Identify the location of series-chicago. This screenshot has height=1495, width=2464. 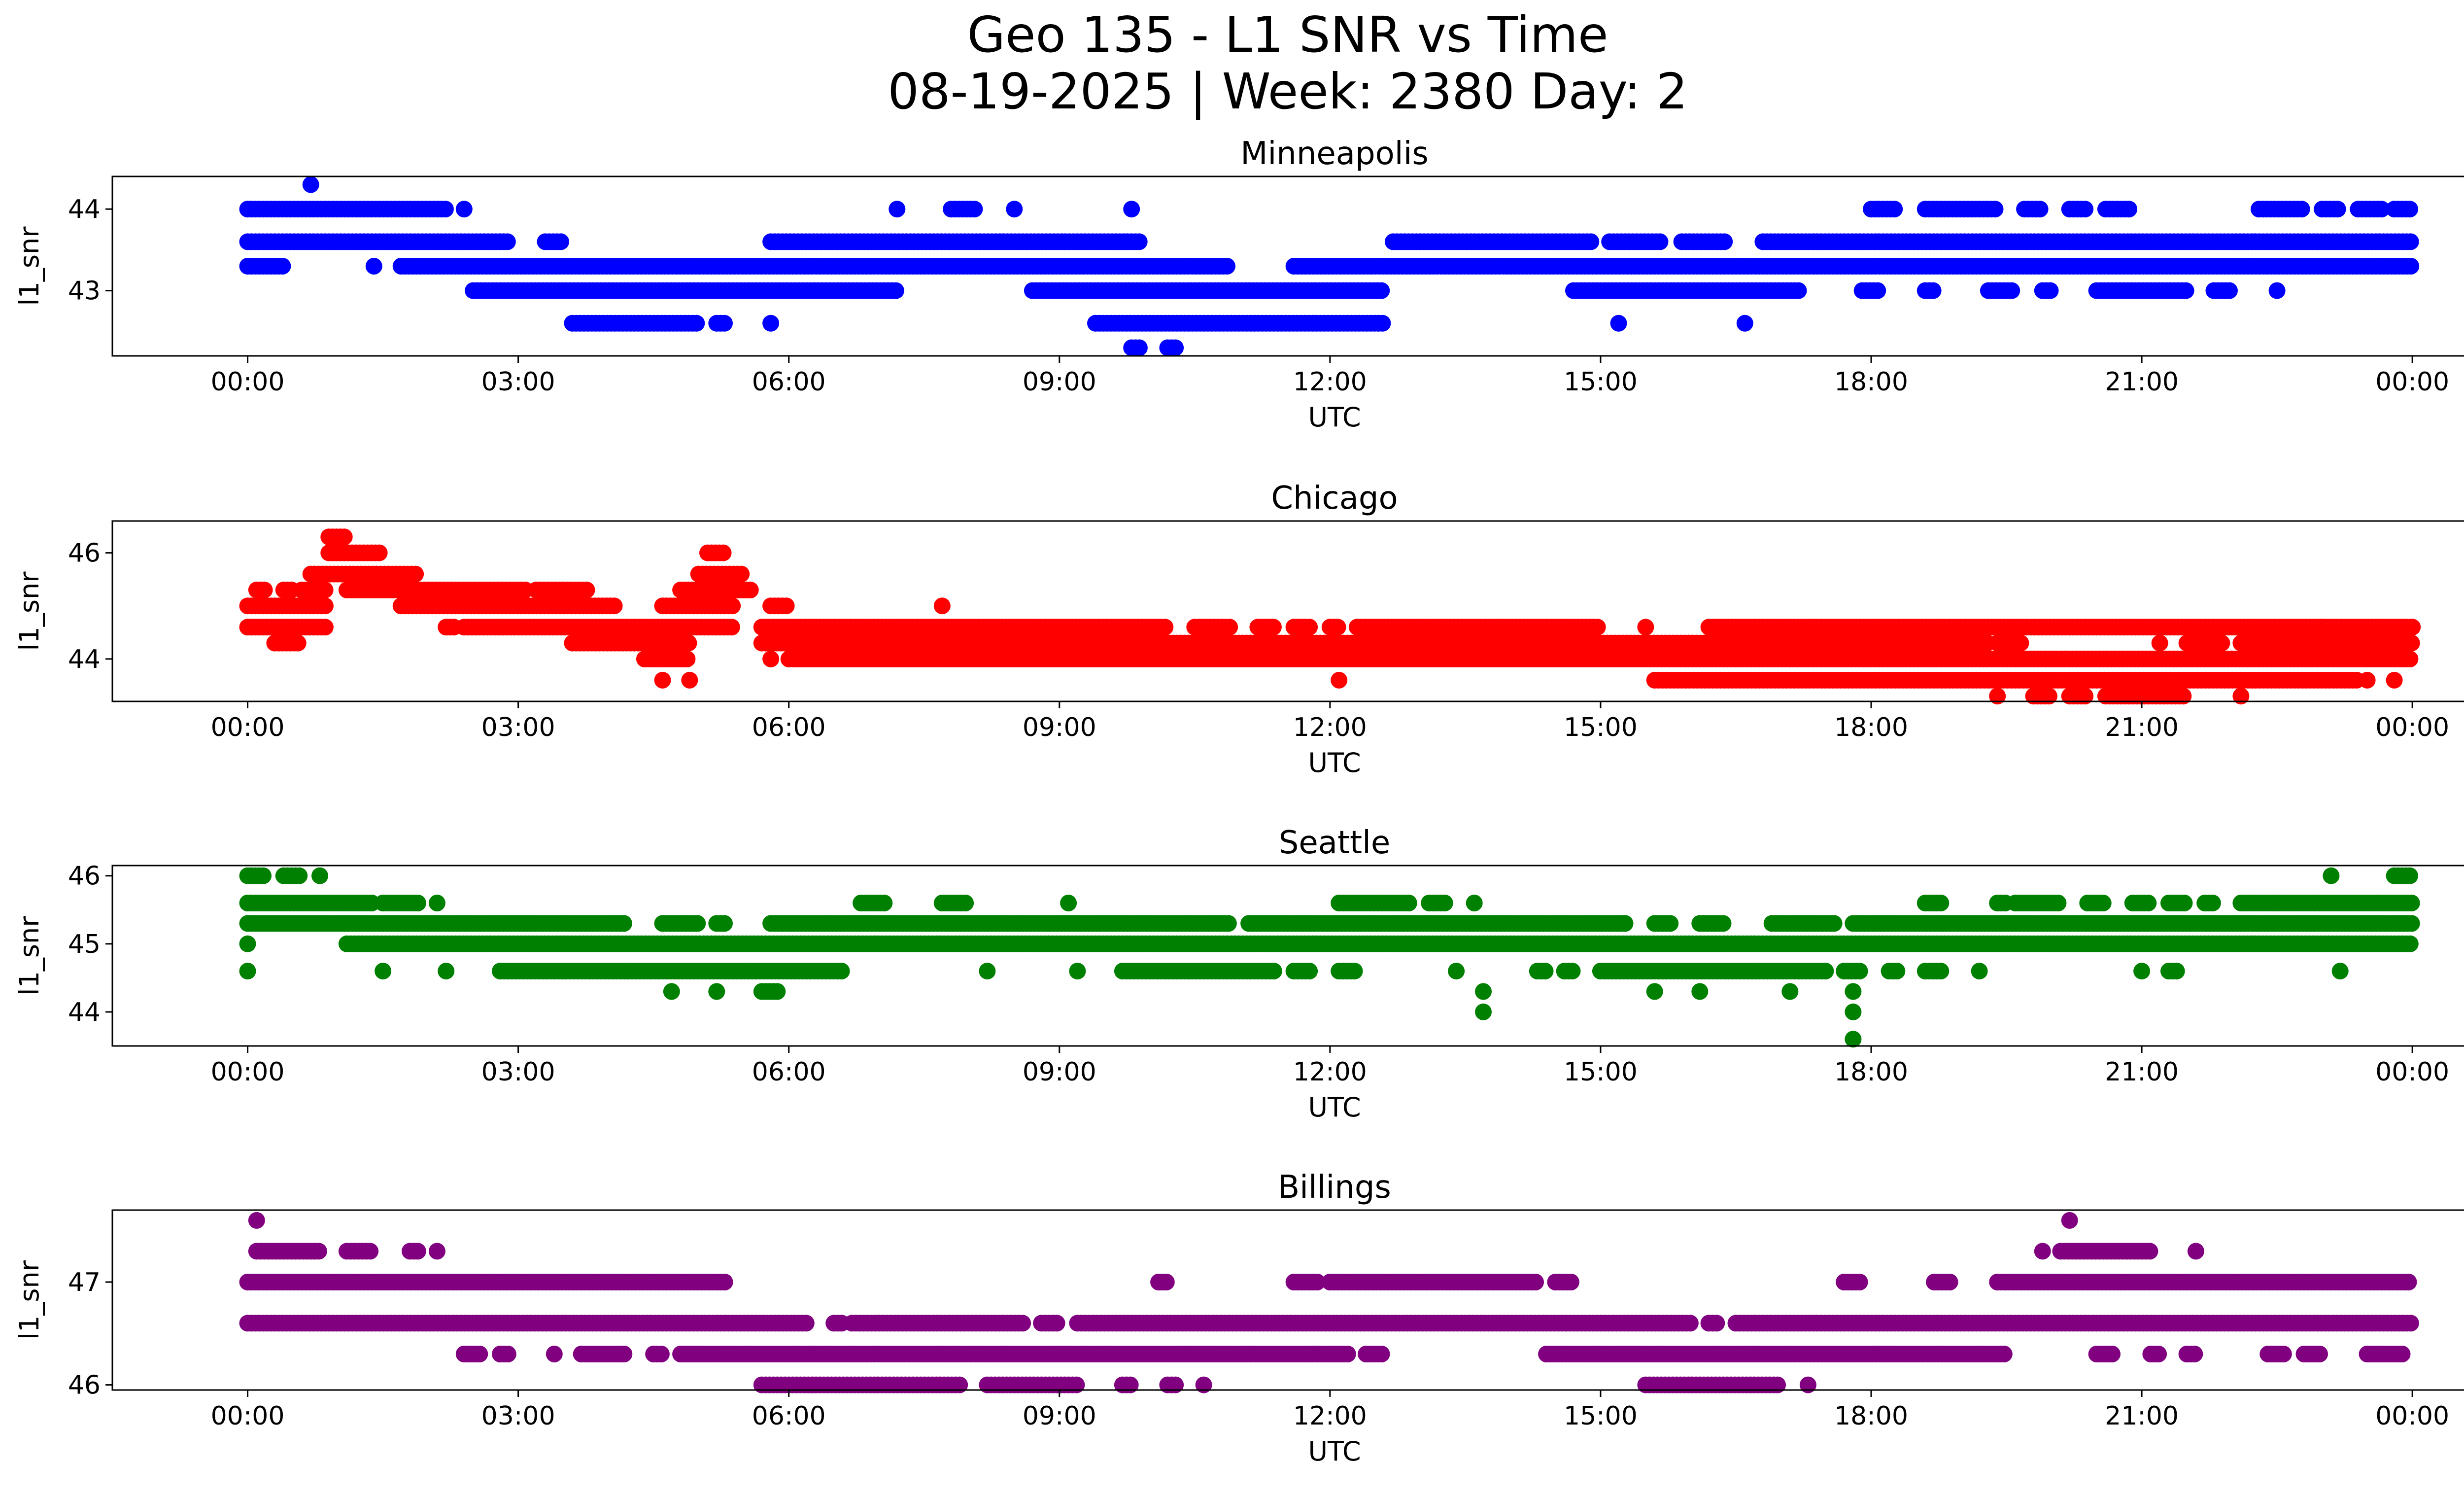
(1330, 616).